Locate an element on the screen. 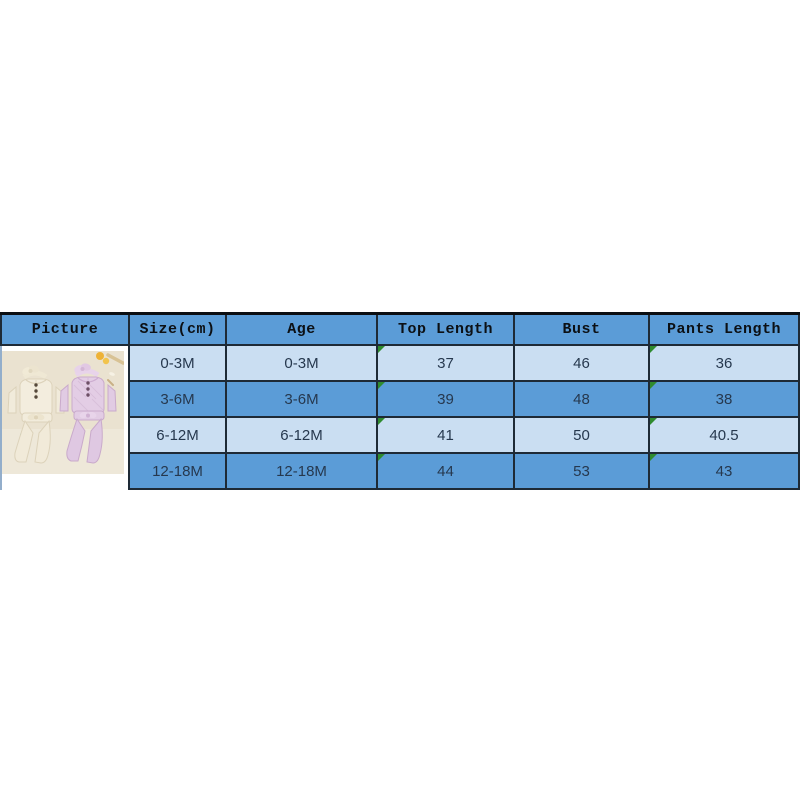 The width and height of the screenshot is (800, 800). column-header-top-length: Top Length is located at coordinates (444, 330).